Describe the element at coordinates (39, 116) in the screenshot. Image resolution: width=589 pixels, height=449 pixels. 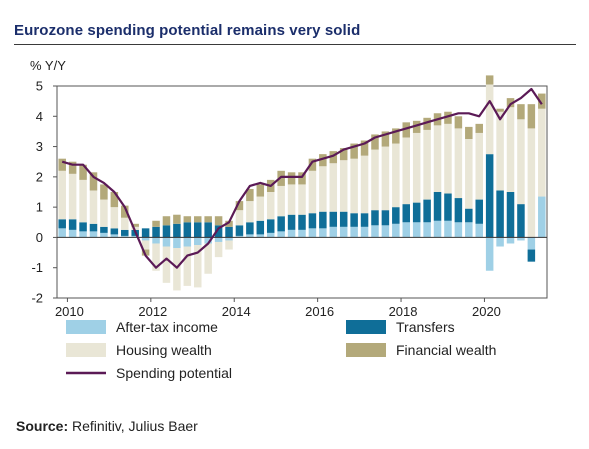
I see `y-tick-label: 4` at that location.